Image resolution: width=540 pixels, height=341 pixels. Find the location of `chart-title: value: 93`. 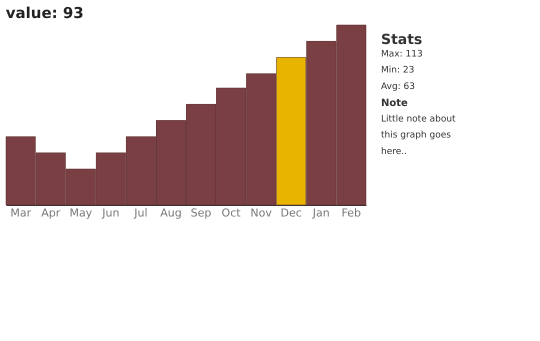

chart-title: value: 93 is located at coordinates (45, 13).